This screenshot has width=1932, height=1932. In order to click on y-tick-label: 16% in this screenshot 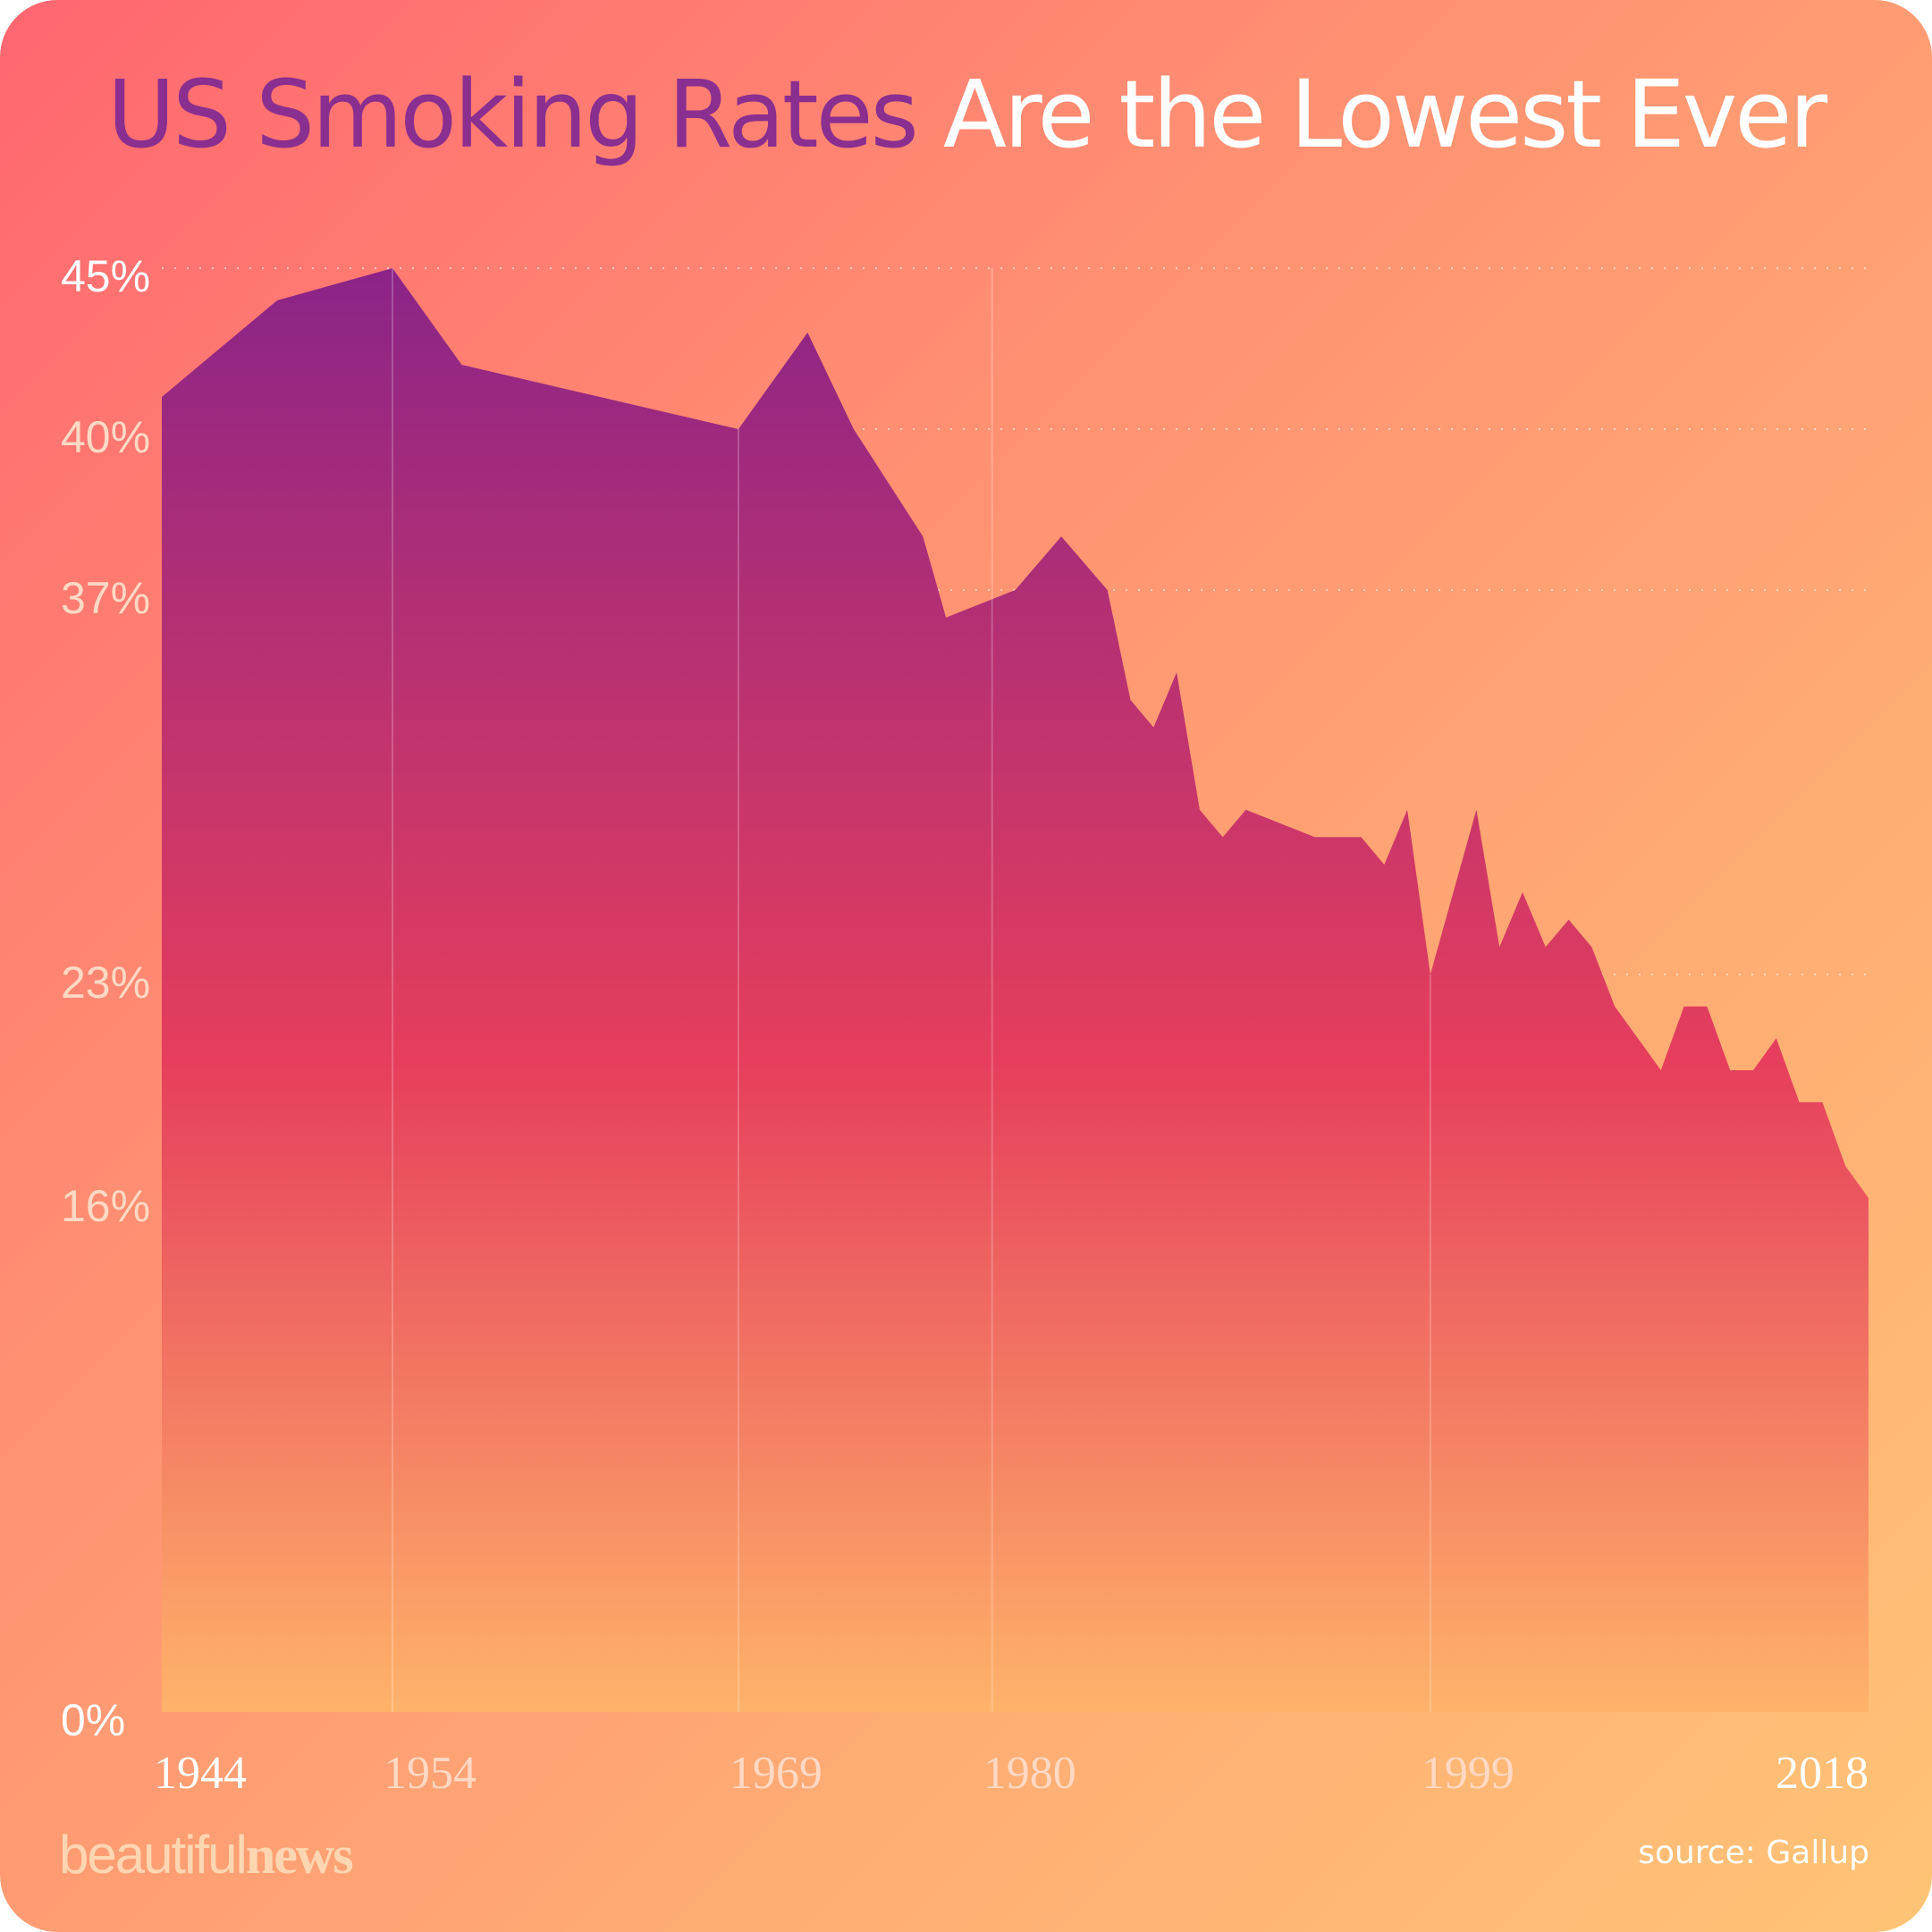, I will do `click(105, 1206)`.